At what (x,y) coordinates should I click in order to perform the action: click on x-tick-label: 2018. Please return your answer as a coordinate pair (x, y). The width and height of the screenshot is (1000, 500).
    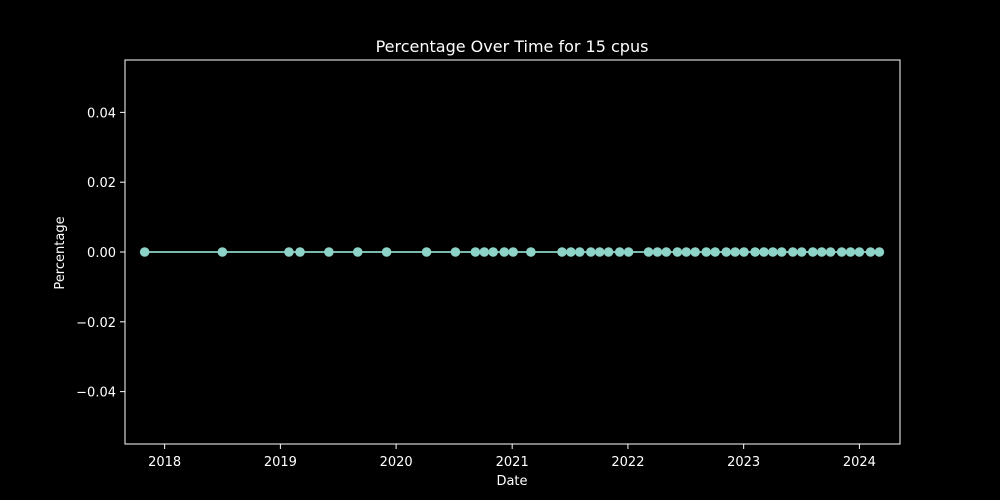
    Looking at the image, I should click on (164, 462).